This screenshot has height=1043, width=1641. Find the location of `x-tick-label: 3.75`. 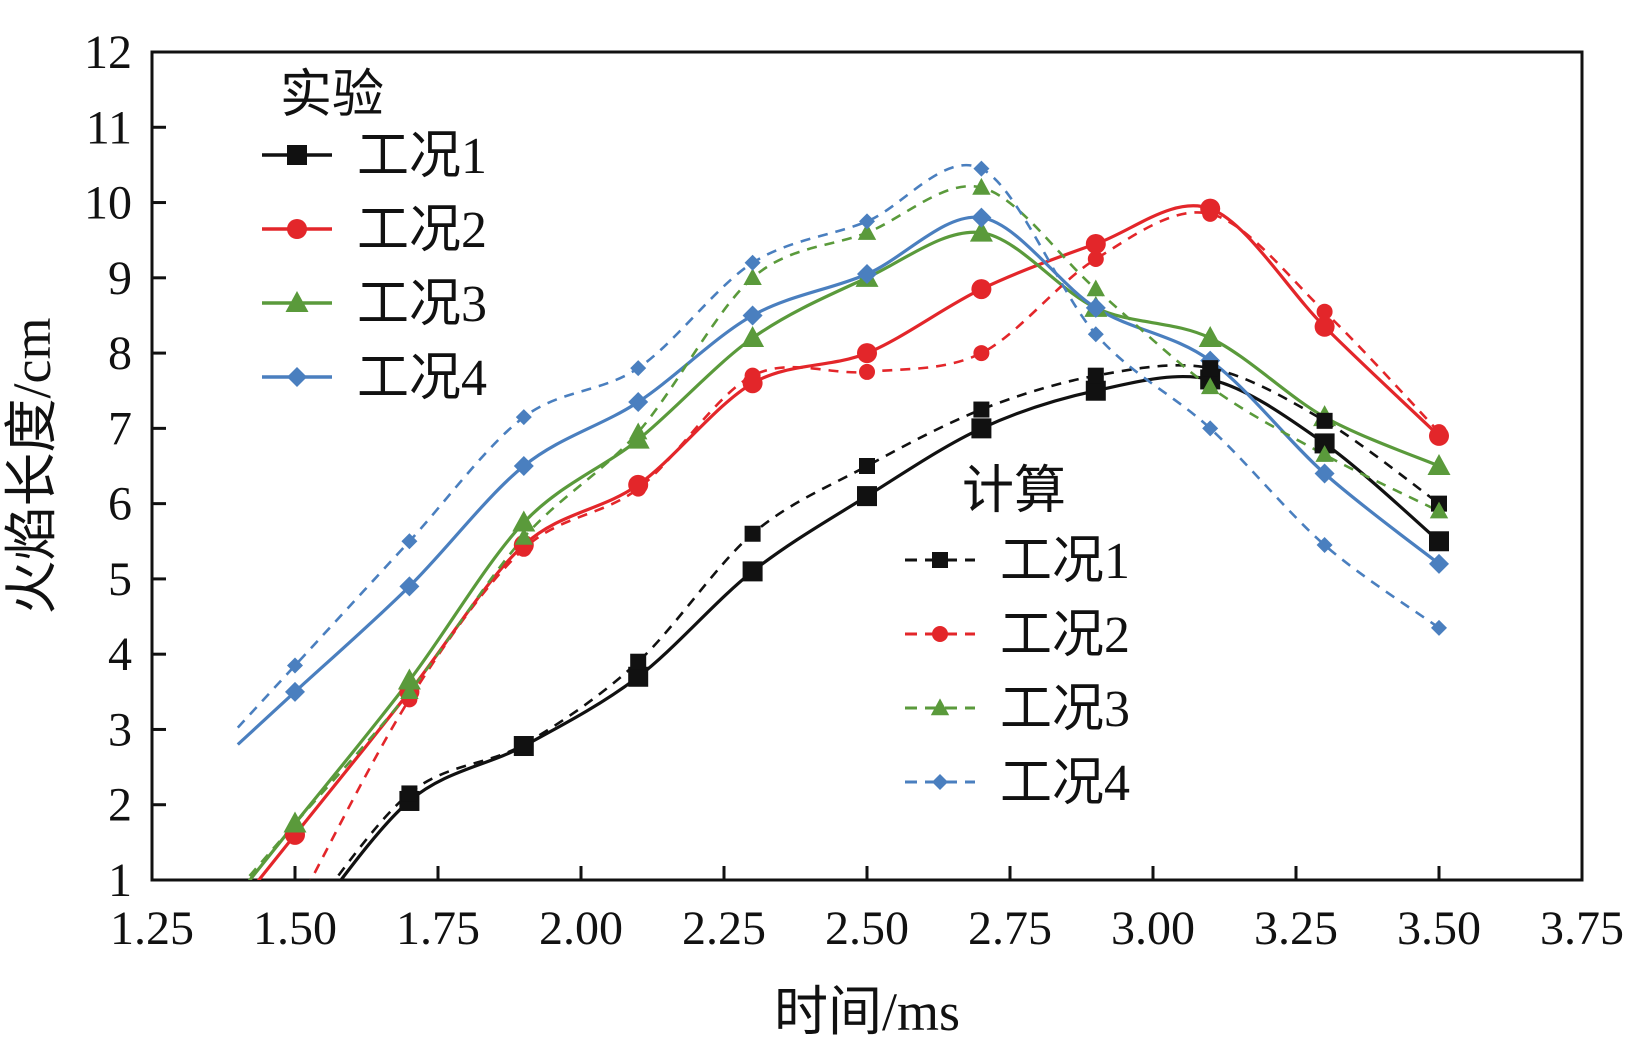

x-tick-label: 3.75 is located at coordinates (1582, 928).